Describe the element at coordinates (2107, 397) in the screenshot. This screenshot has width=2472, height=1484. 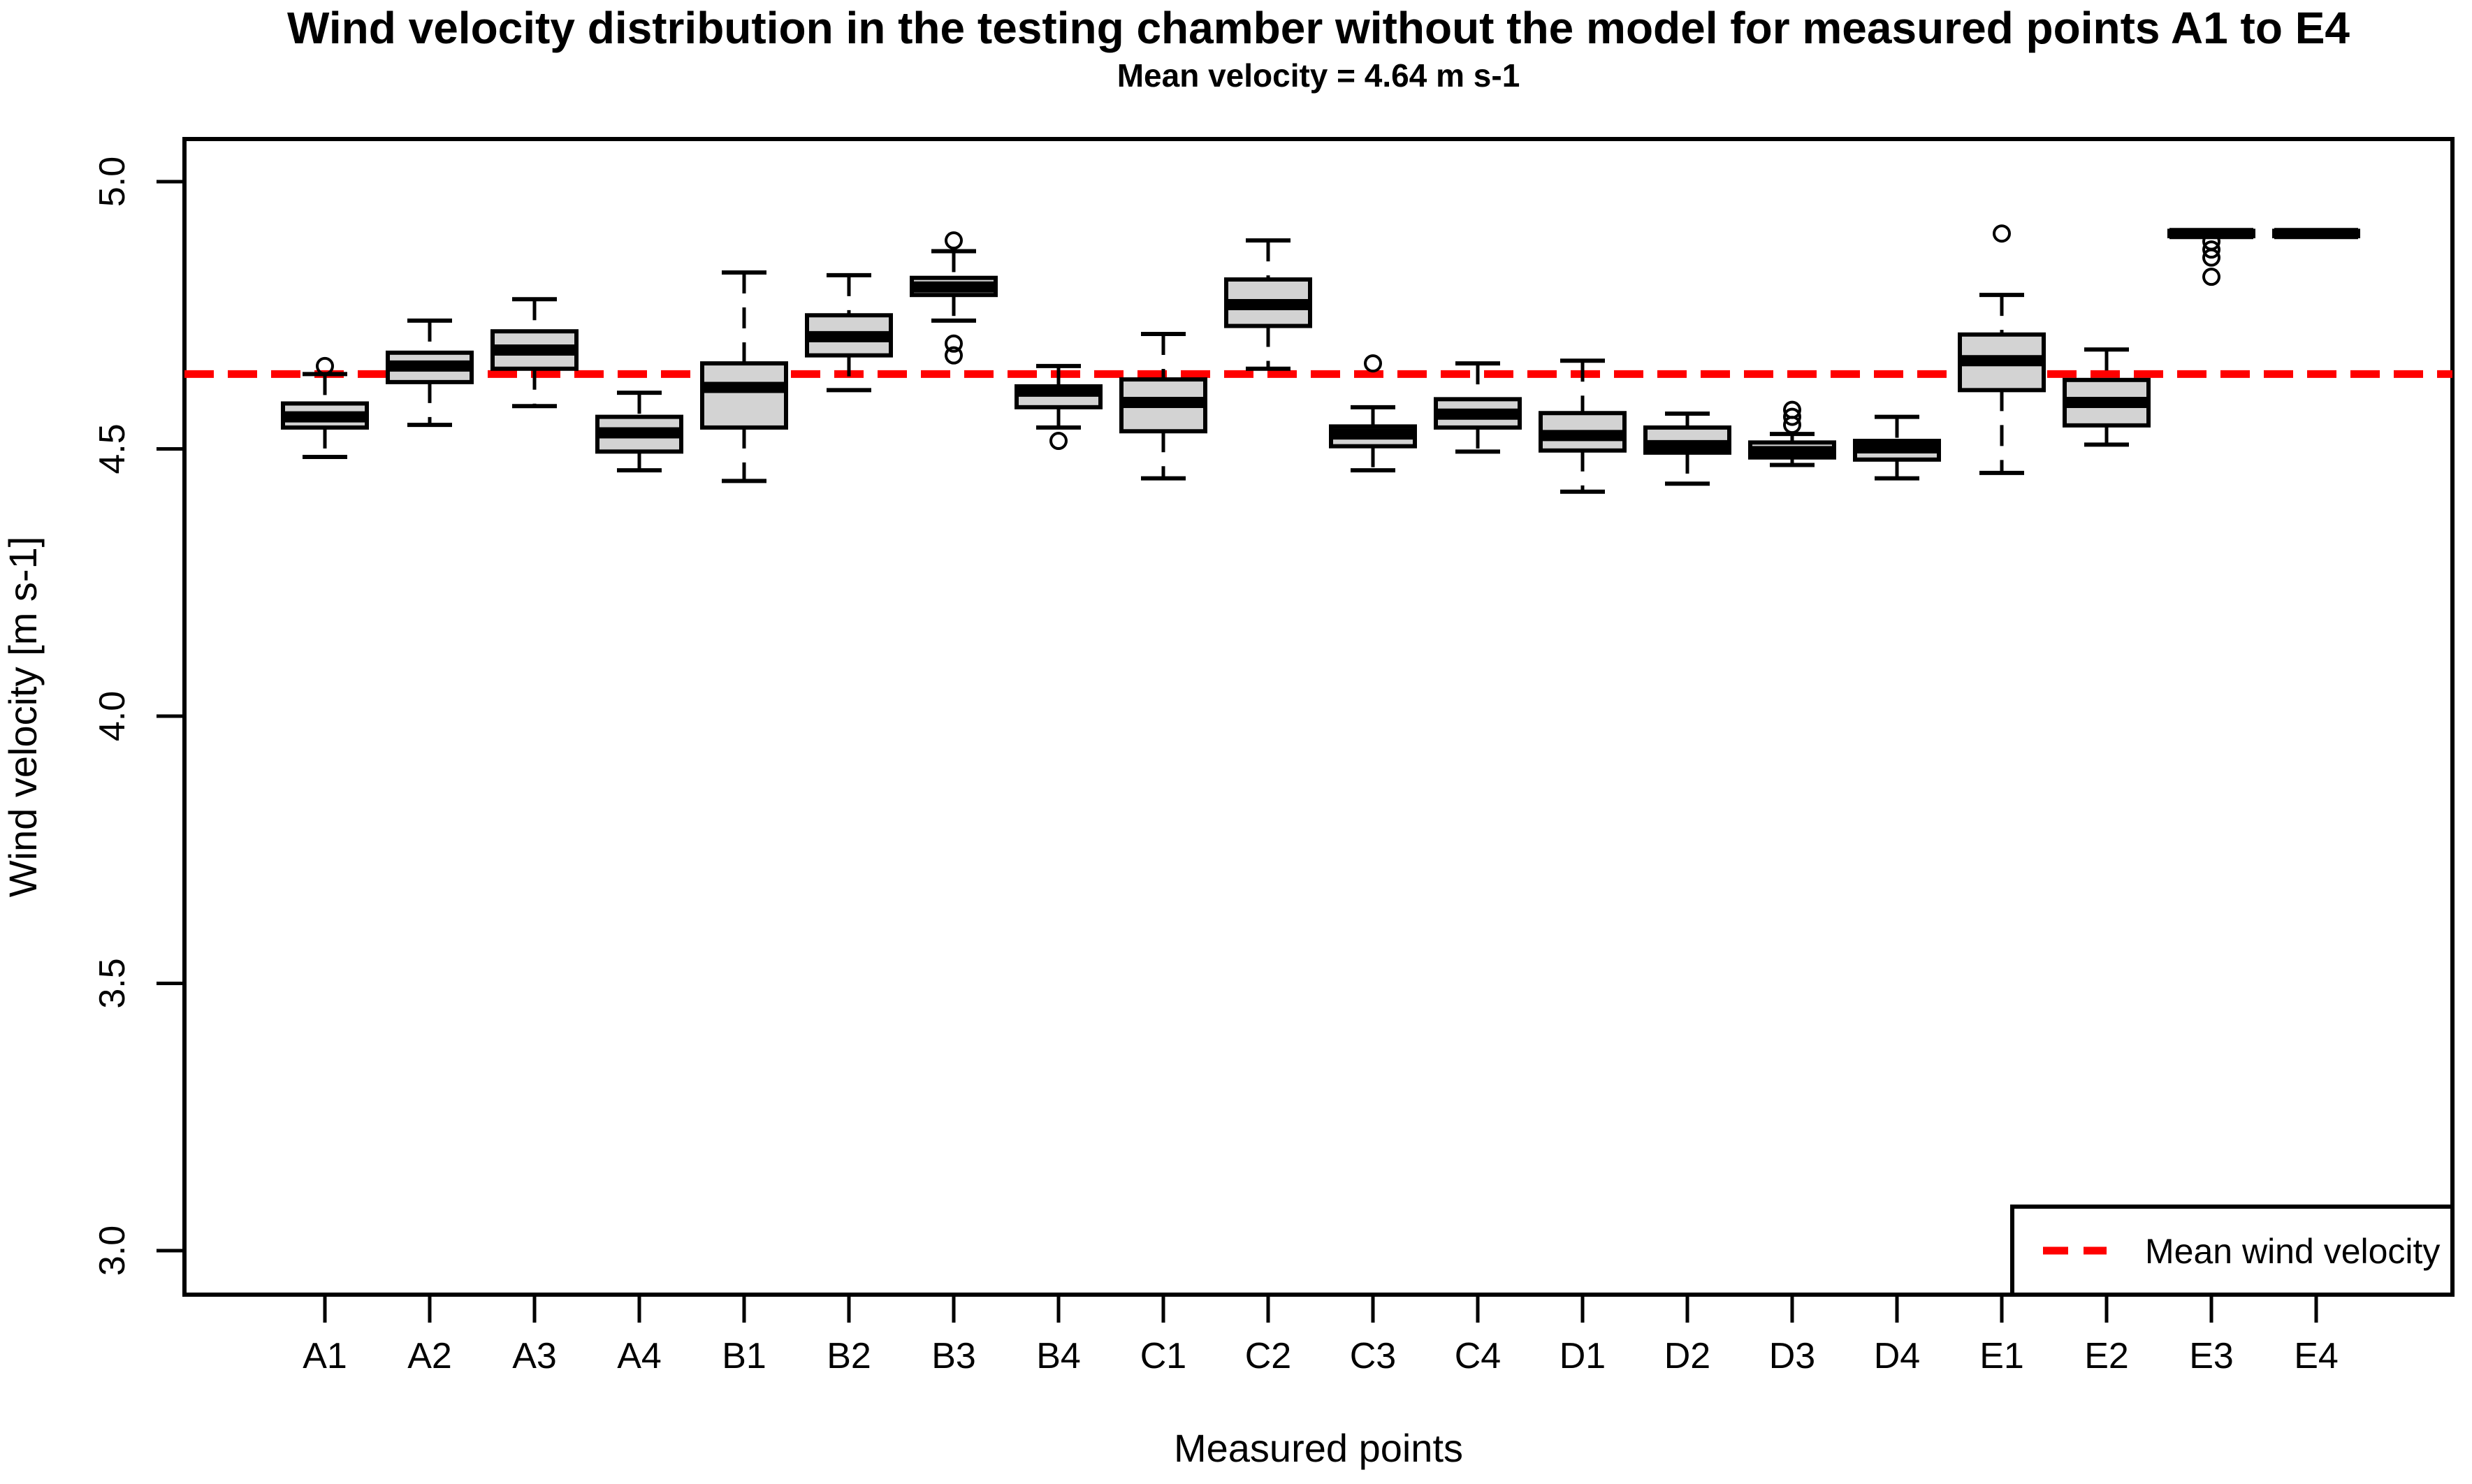
I see `boxplot-E2` at that location.